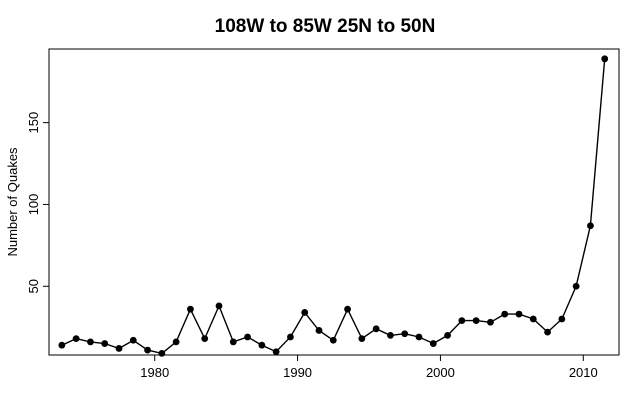 The width and height of the screenshot is (640, 417). I want to click on x-axis: 1980 1990 2000 2010, so click(369, 367).